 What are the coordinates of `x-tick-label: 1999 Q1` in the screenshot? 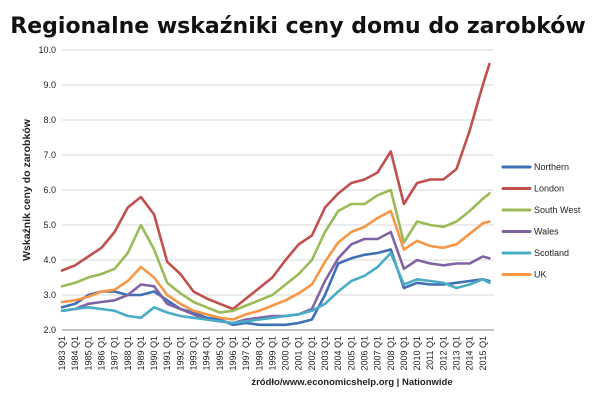 It's located at (272, 353).